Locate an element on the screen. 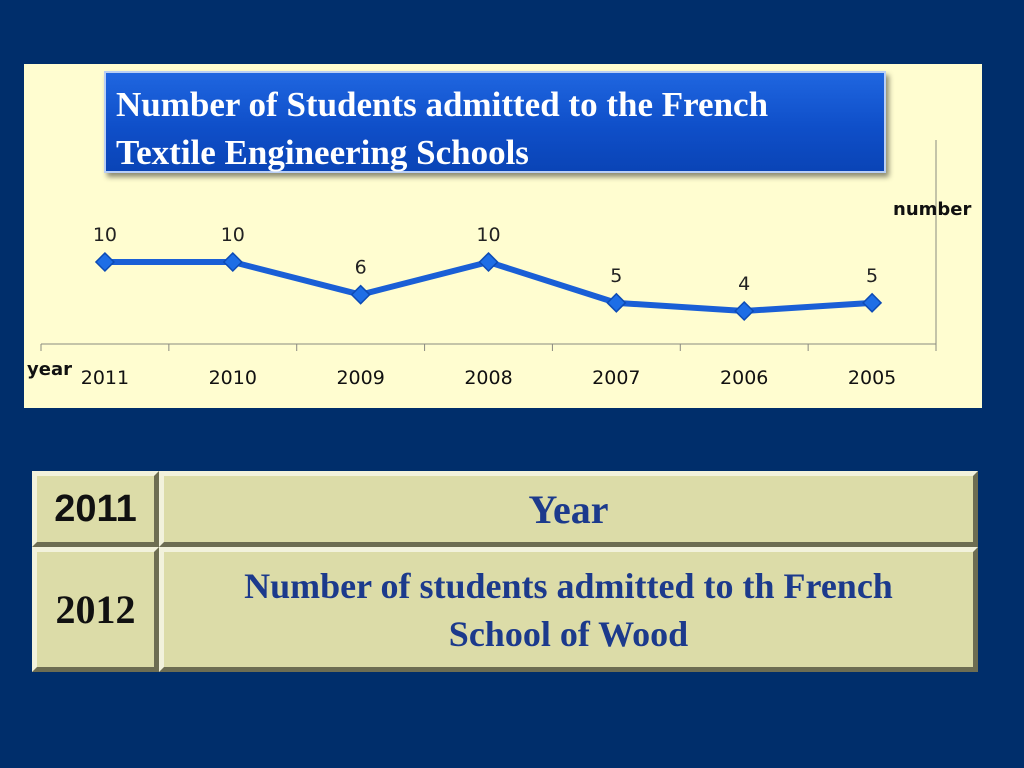  x-axis-label: year is located at coordinates (49, 369).